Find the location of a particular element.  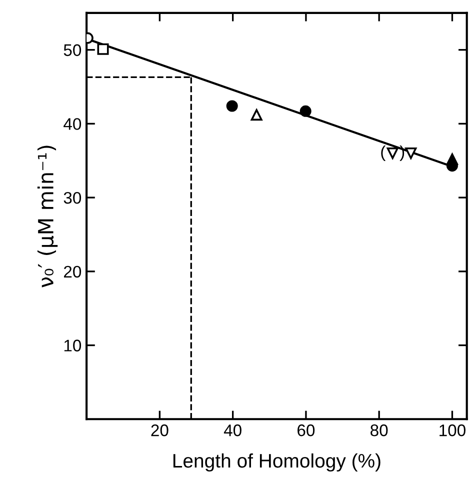

y-tick-label: 30 is located at coordinates (73, 198).